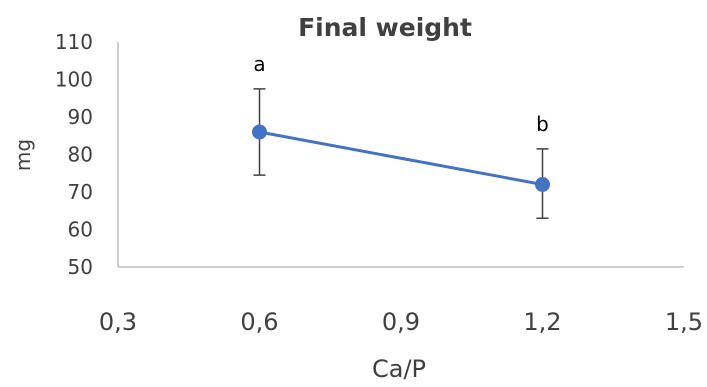 This screenshot has width=707, height=387. I want to click on y-tick-label: 100, so click(74, 80).